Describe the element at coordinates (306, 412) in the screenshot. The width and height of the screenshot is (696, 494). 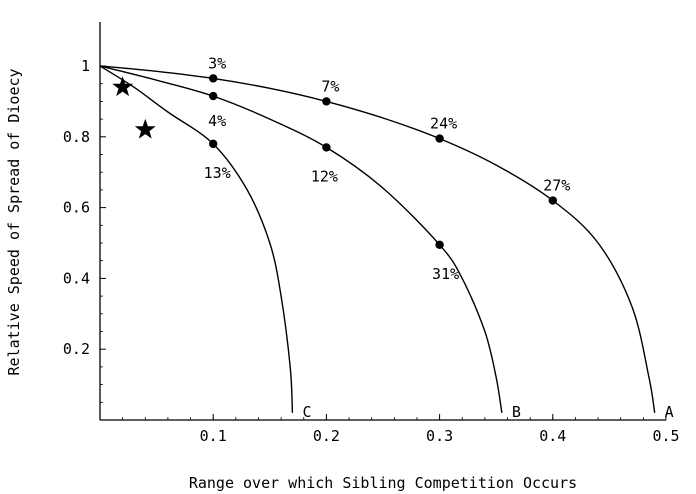
I see `curve-label-c: C` at that location.